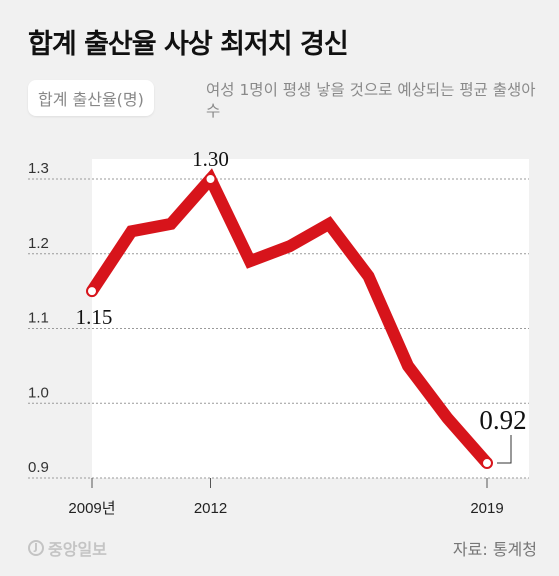  What do you see at coordinates (38, 318) in the screenshot?
I see `y-tick-label: 1.1` at bounding box center [38, 318].